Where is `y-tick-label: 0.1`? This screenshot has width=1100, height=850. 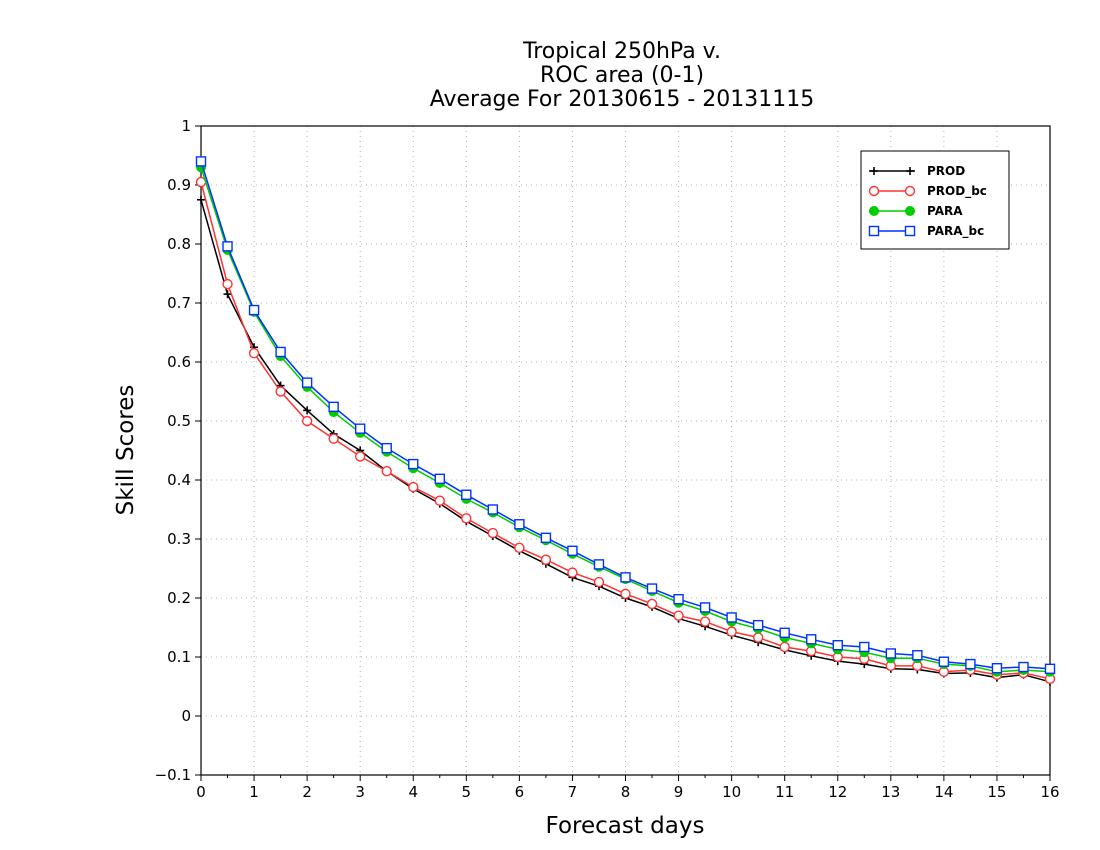
y-tick-label: 0.1 is located at coordinates (179, 657).